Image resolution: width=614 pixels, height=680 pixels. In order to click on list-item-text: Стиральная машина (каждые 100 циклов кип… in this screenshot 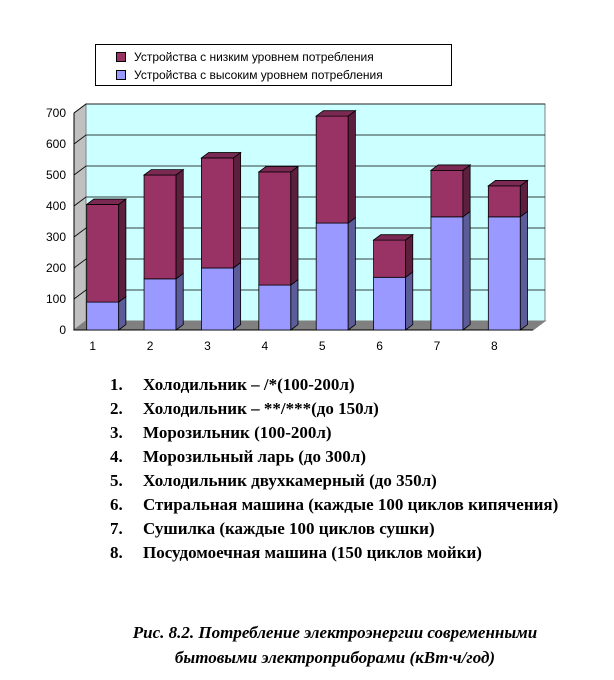, I will do `click(351, 504)`.